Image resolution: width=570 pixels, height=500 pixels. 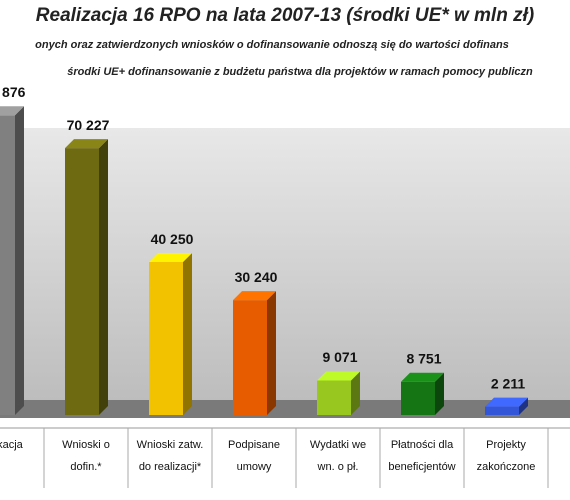 I want to click on x-tick-label: do realizacji*, so click(x=170, y=467).